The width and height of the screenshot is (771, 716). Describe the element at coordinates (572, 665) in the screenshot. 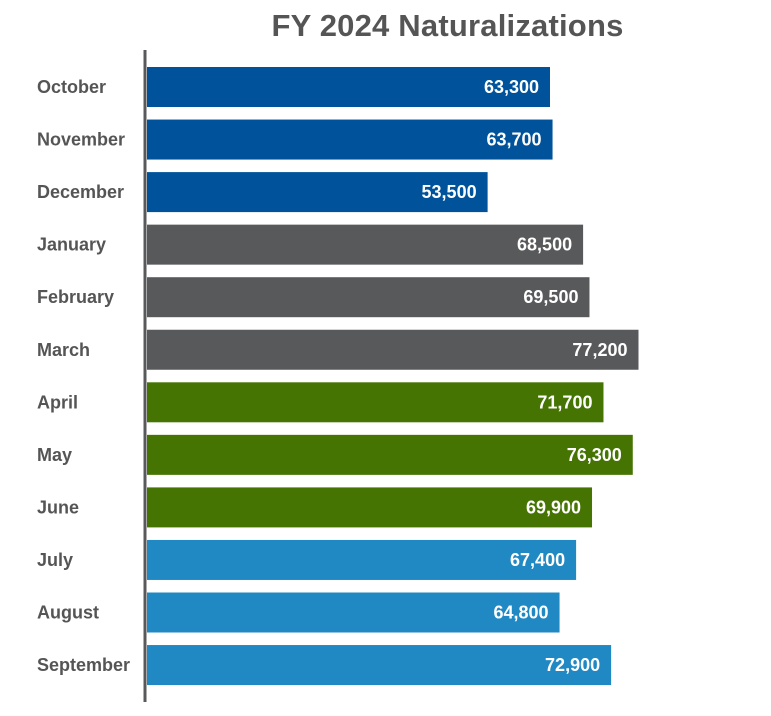

I see `data-label: 72,900` at that location.